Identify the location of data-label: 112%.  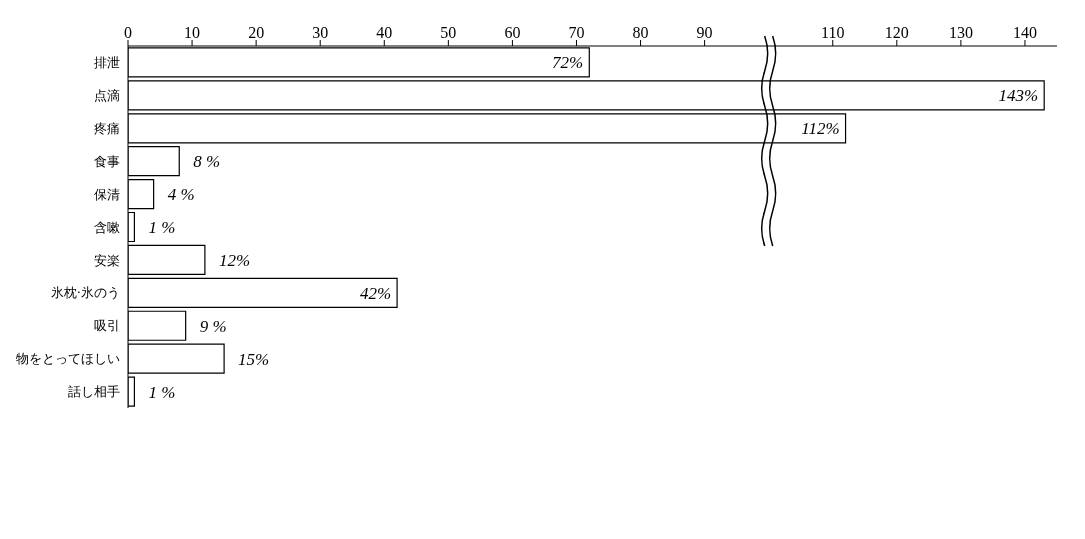
(820, 129).